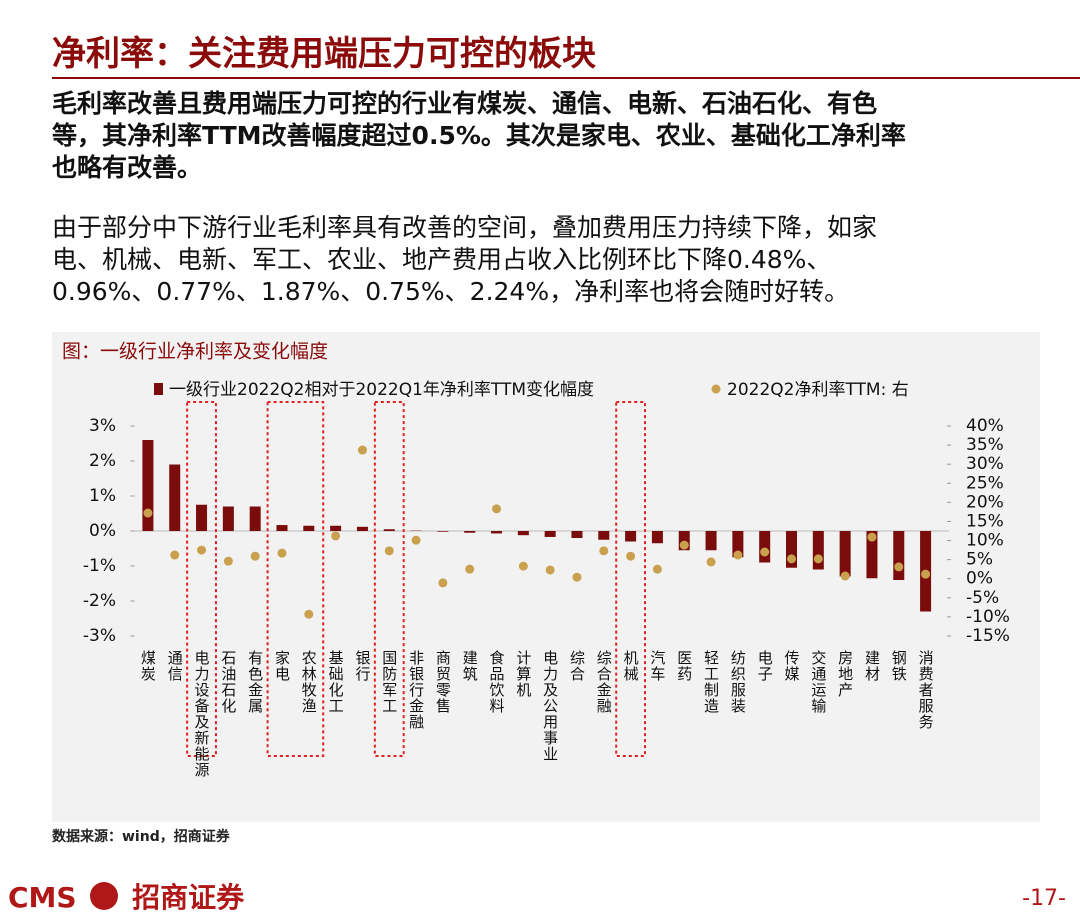 The width and height of the screenshot is (1080, 918). What do you see at coordinates (141, 837) in the screenshot?
I see `source: 数据来源：wind，招商证券` at bounding box center [141, 837].